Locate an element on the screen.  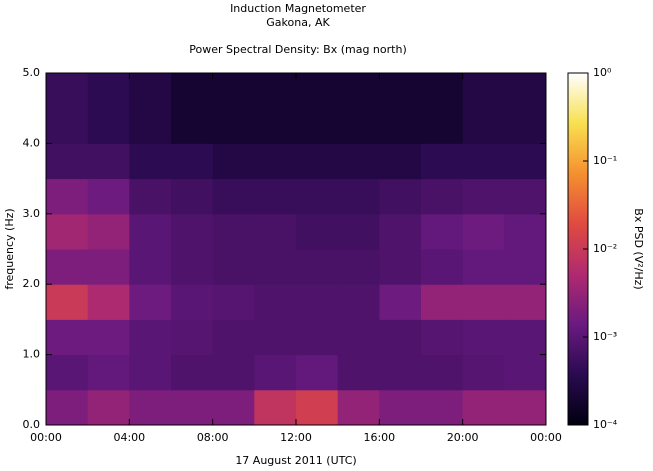
x-tick-label: 00:00 is located at coordinates (46, 437).